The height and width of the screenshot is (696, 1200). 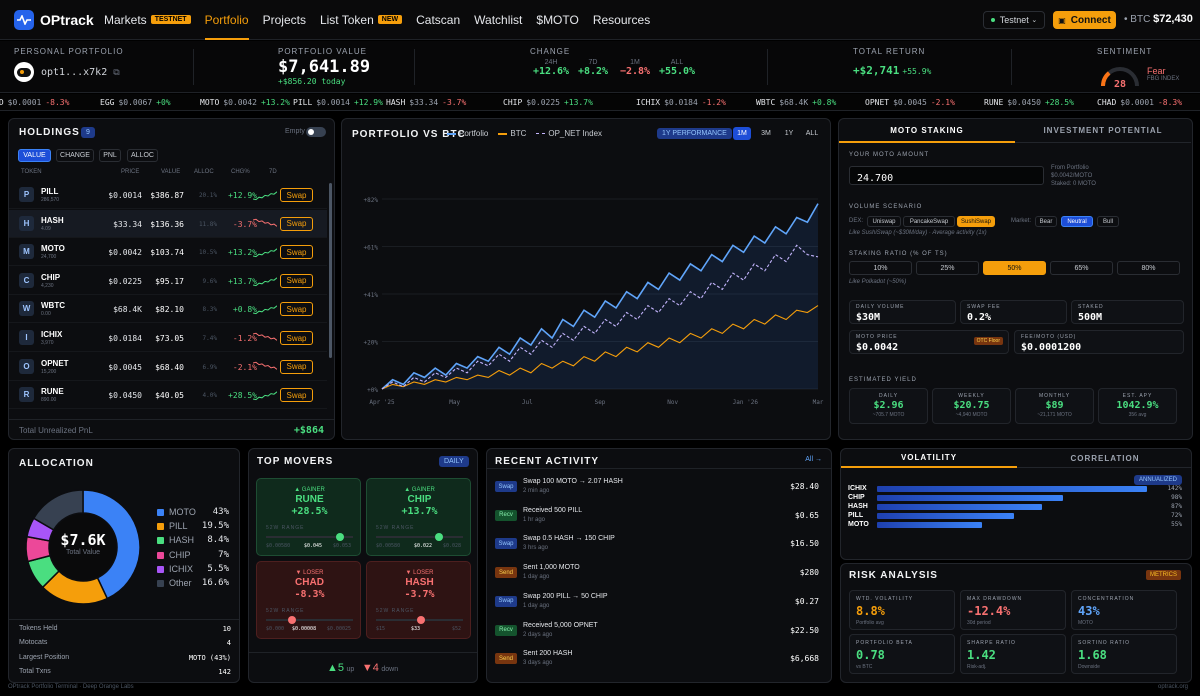 What do you see at coordinates (1140, 19) in the screenshot?
I see `btc-label: BTC` at bounding box center [1140, 19].